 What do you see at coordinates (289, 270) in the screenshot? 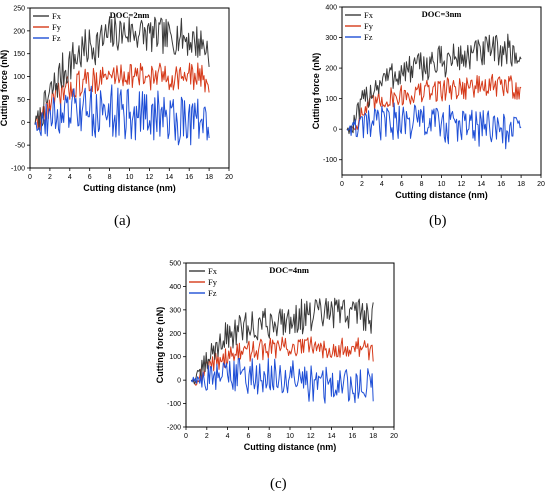
I see `chart-title: DOC=4nm` at bounding box center [289, 270].